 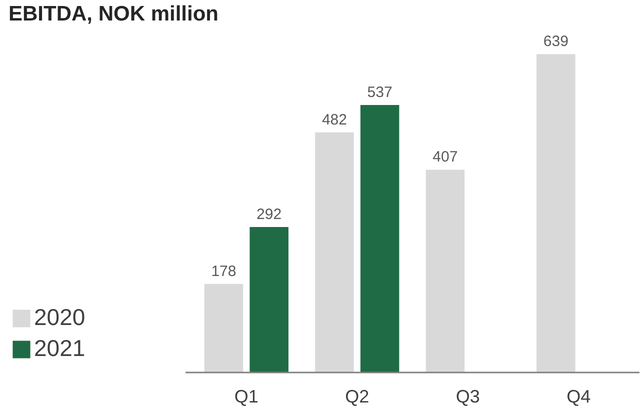 What do you see at coordinates (246, 396) in the screenshot?
I see `x-tick-label: Q1` at bounding box center [246, 396].